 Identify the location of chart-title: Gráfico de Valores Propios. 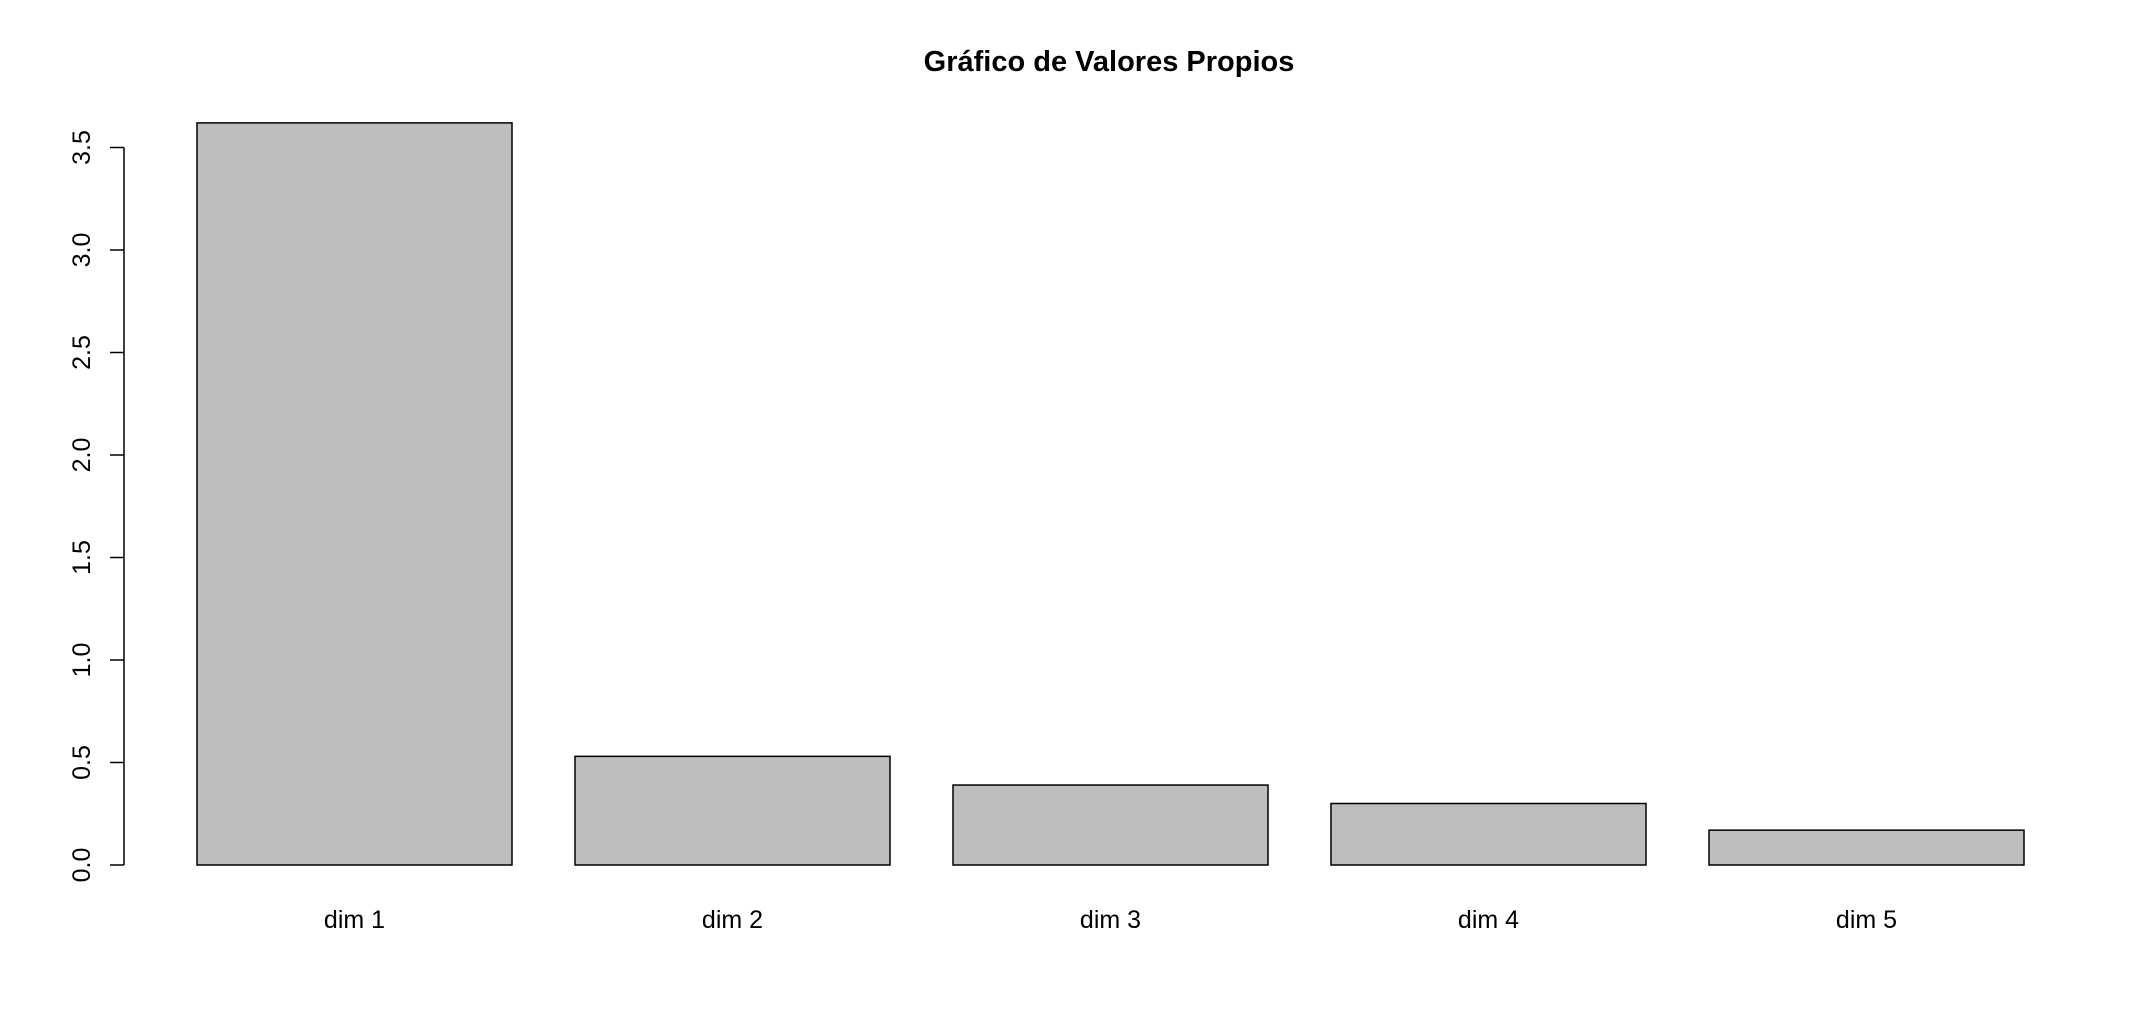
(1109, 62).